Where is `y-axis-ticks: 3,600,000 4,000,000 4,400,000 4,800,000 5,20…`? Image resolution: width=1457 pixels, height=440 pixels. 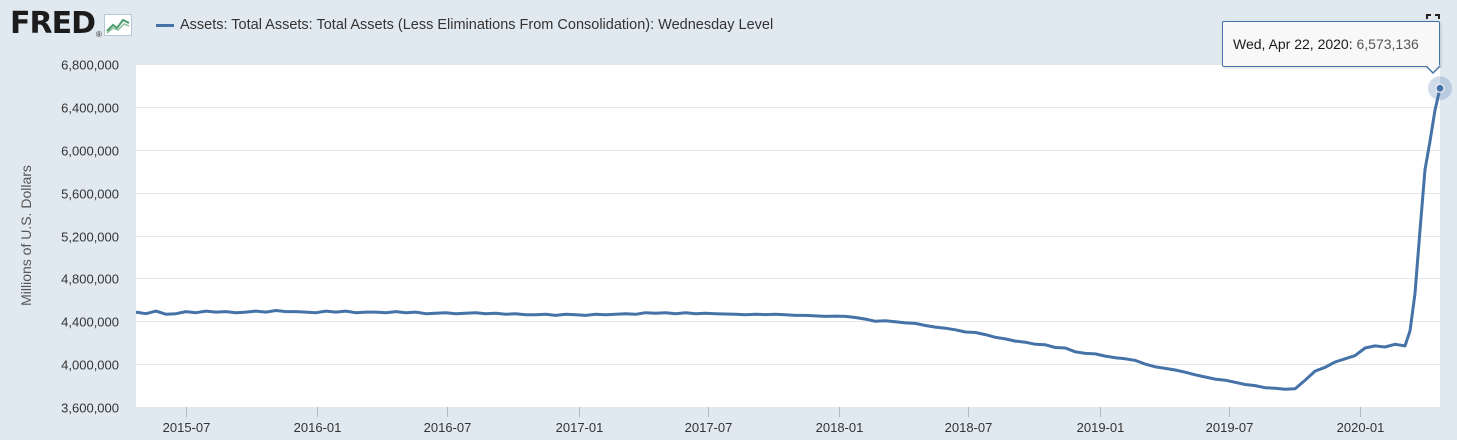 y-axis-ticks: 3,600,000 4,000,000 4,400,000 4,800,000 5,20… is located at coordinates (90, 237).